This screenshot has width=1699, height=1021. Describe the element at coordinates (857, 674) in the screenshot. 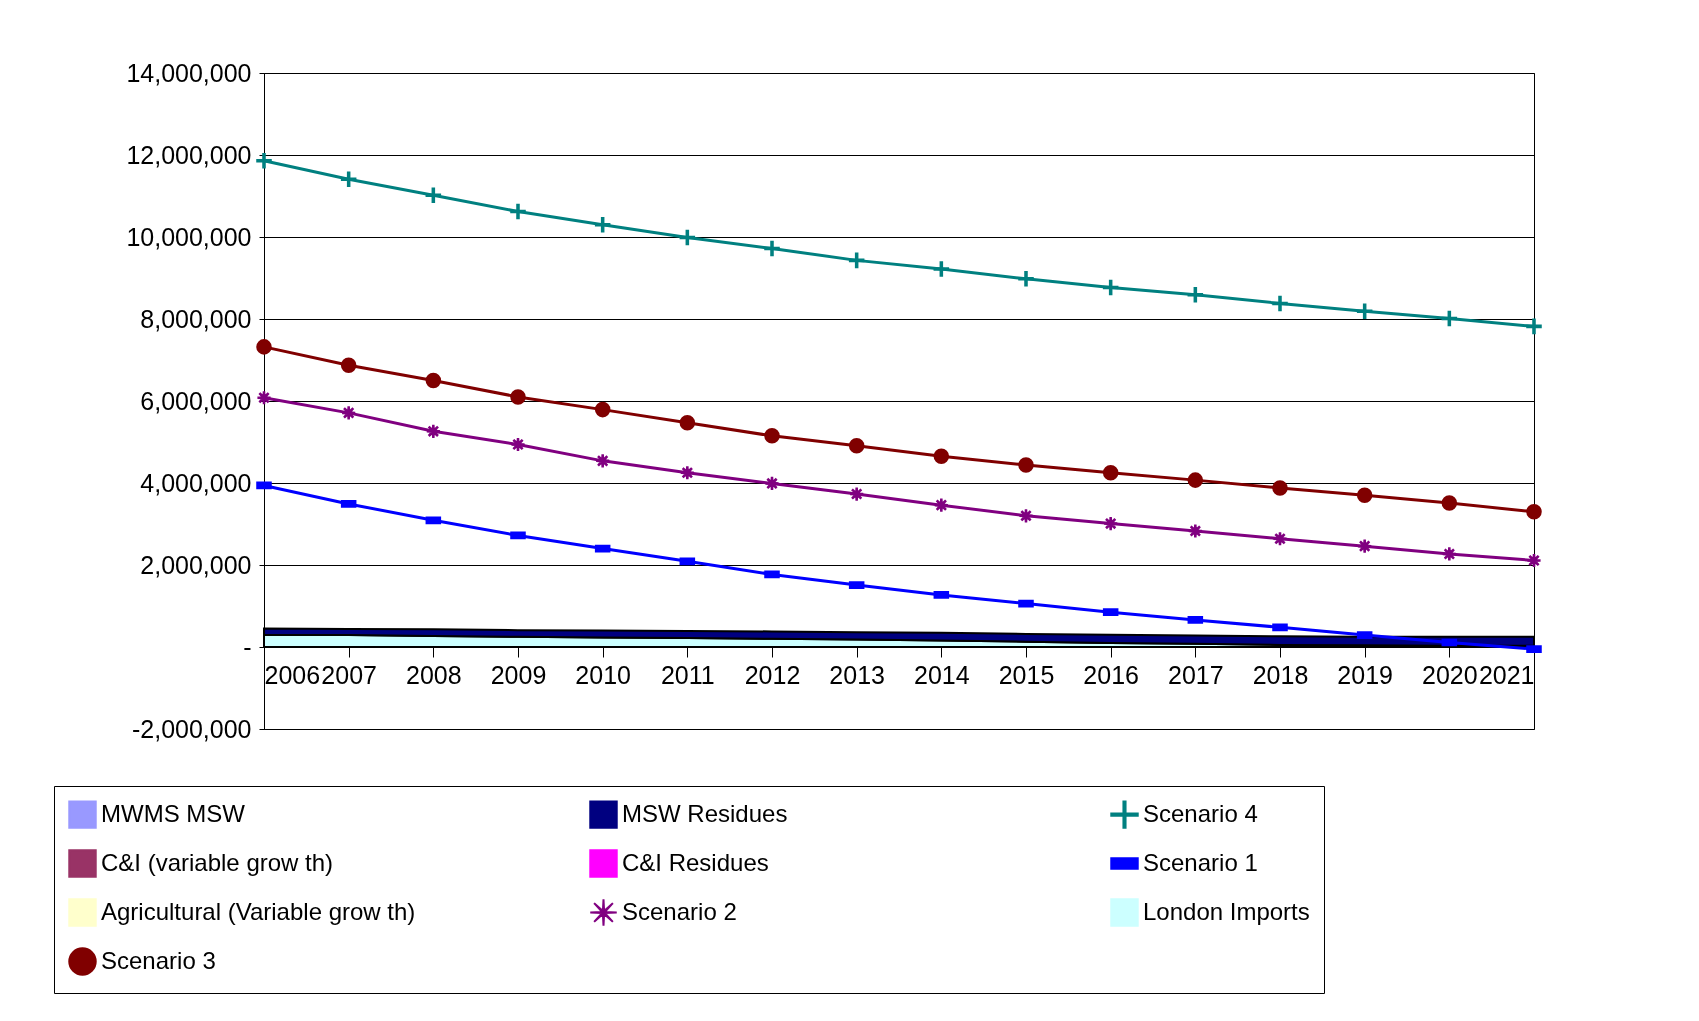

I see `x-tick-label: 2013` at that location.